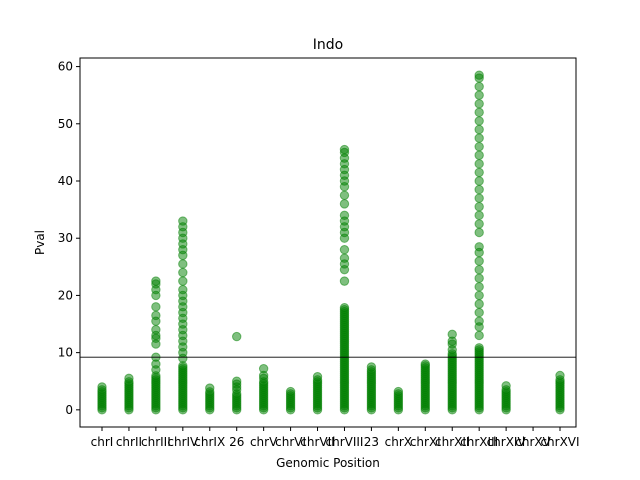  Describe the element at coordinates (65, 295) in the screenshot. I see `y-tick-label: 20` at that location.